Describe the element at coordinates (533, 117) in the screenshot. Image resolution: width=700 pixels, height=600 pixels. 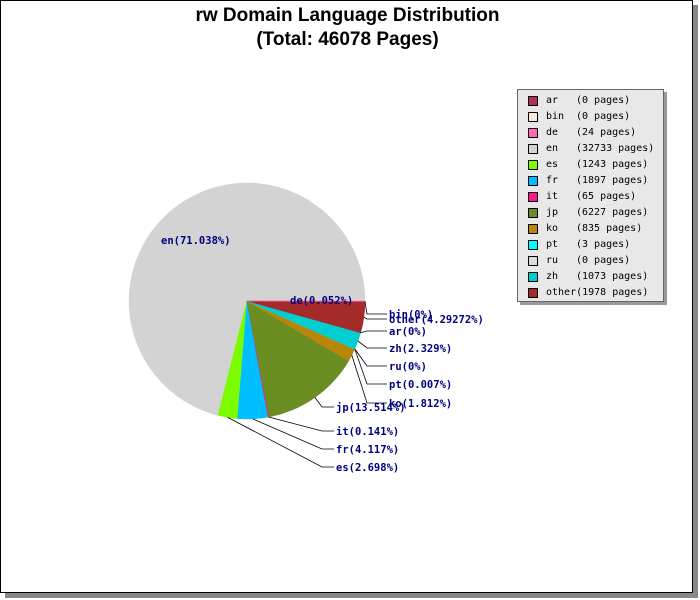
I see `legend-swatch-bin` at that location.